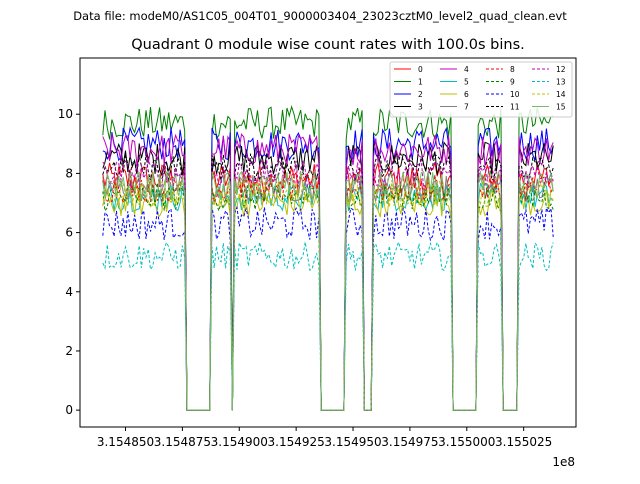 The height and width of the screenshot is (484, 640). I want to click on y-axis: 0 2 4 6 8 10, so click(69, 262).